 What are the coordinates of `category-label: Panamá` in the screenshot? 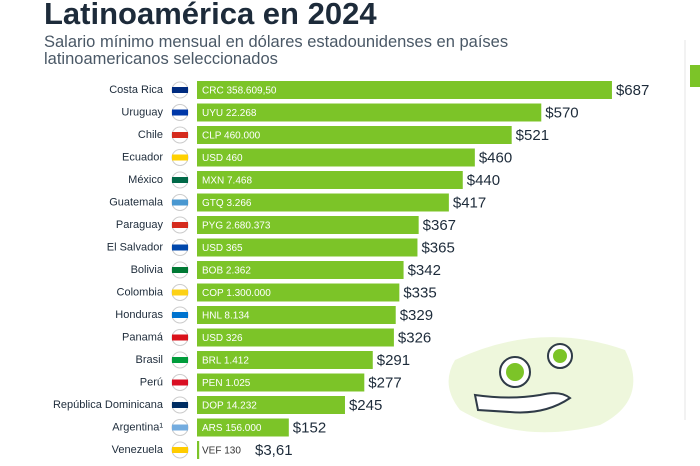 It's located at (143, 337).